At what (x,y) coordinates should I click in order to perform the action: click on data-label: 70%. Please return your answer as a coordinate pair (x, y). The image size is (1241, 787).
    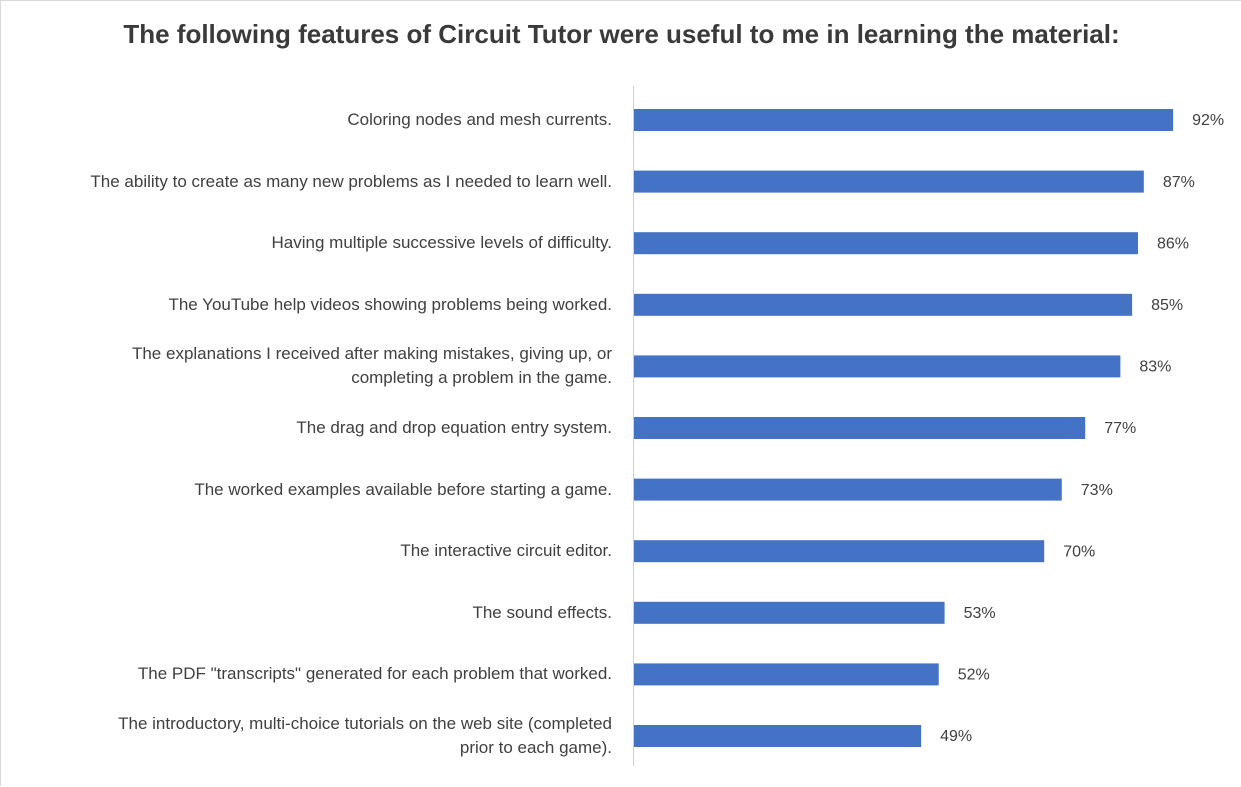
    Looking at the image, I should click on (1079, 551).